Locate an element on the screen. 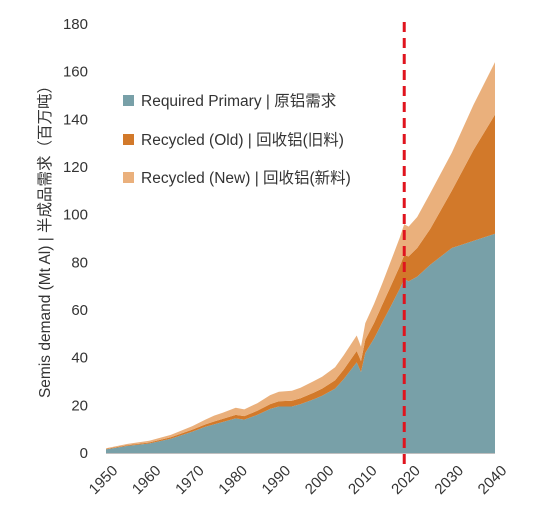  x-tick-label: 2020 is located at coordinates (406, 480).